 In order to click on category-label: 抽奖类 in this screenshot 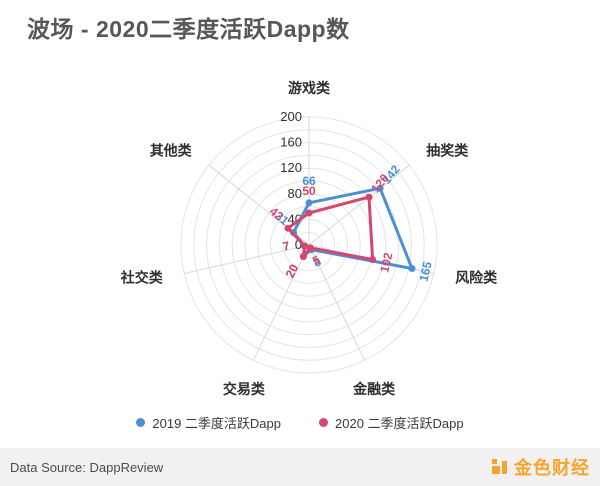, I will do `click(447, 151)`.